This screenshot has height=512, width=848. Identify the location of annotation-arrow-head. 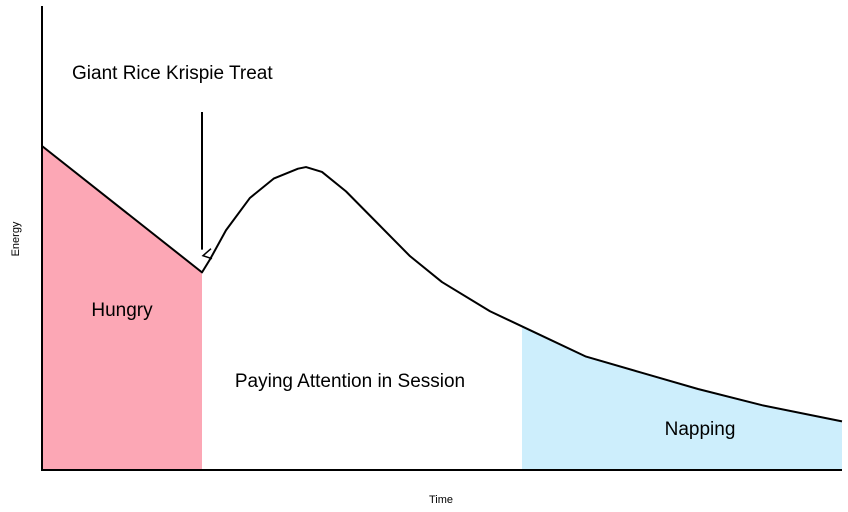
(207, 254).